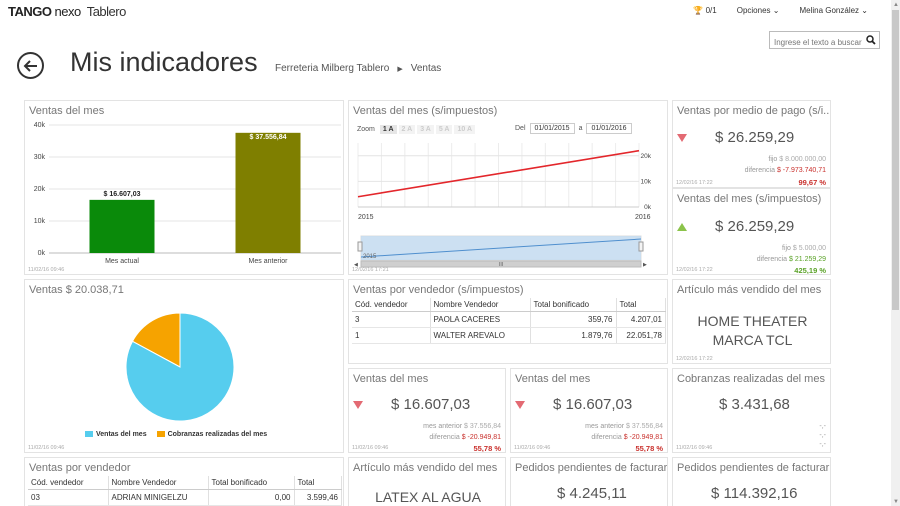 Image resolution: width=900 pixels, height=506 pixels. Describe the element at coordinates (426, 68) in the screenshot. I see `breadcrumb-item: Ventas` at that location.